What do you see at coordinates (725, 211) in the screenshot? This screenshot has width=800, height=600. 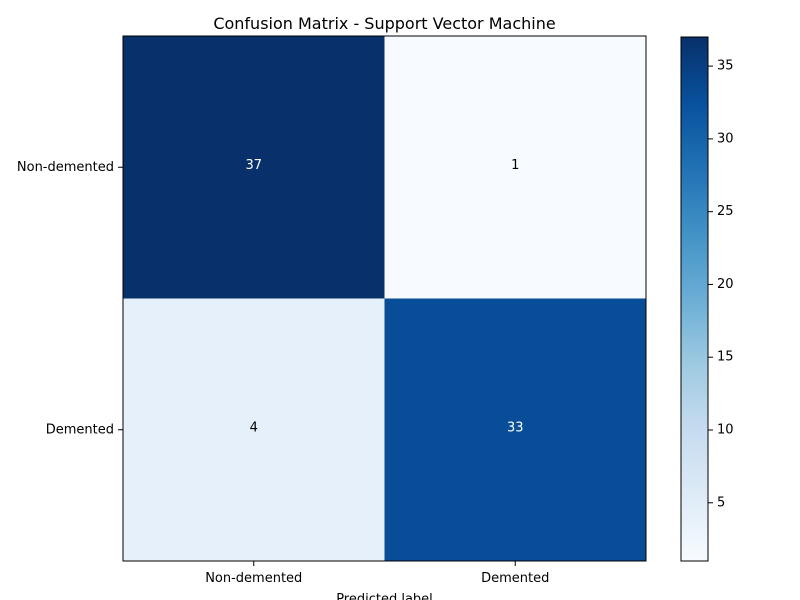 I see `colorbar-tick-label: 25` at bounding box center [725, 211].